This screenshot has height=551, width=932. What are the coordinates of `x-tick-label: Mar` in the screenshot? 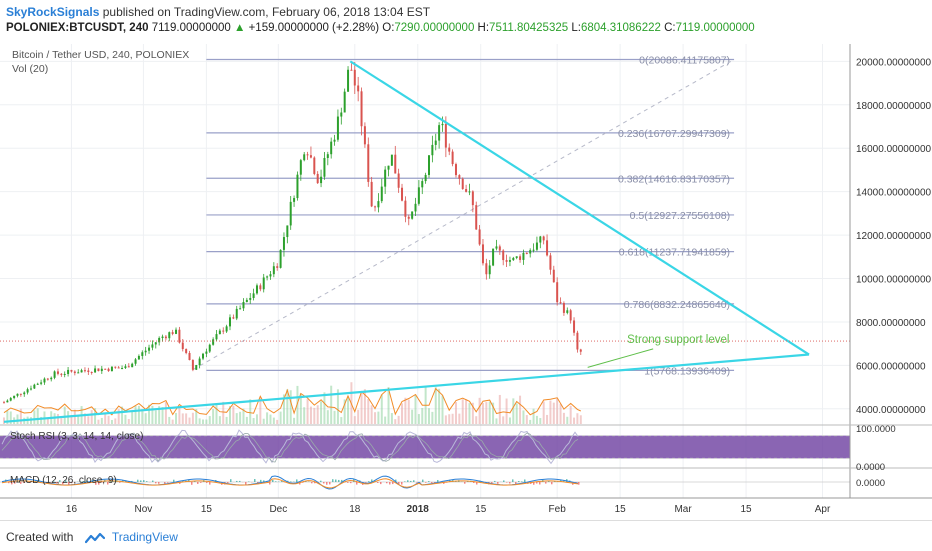 It's located at (683, 509).